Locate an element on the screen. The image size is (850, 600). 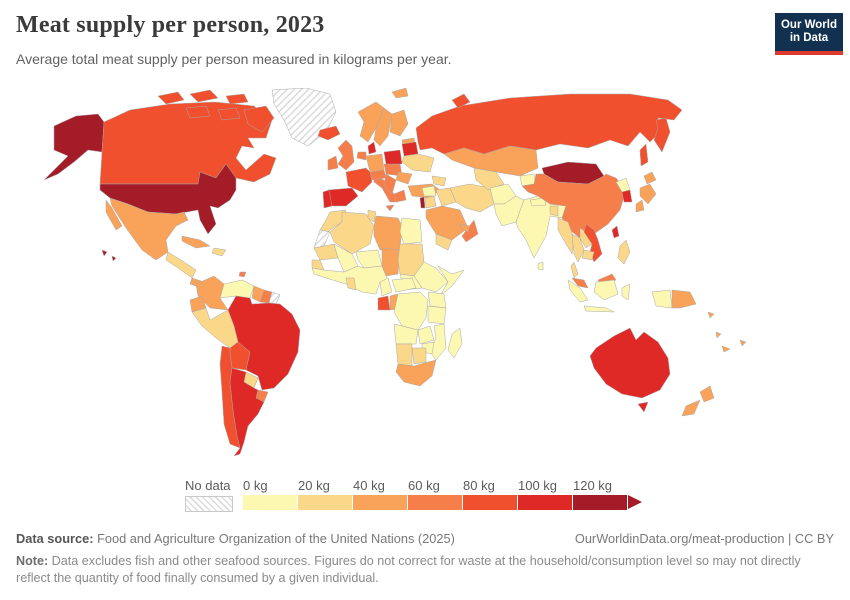
country-indonesia-sumatra is located at coordinates (578, 291).